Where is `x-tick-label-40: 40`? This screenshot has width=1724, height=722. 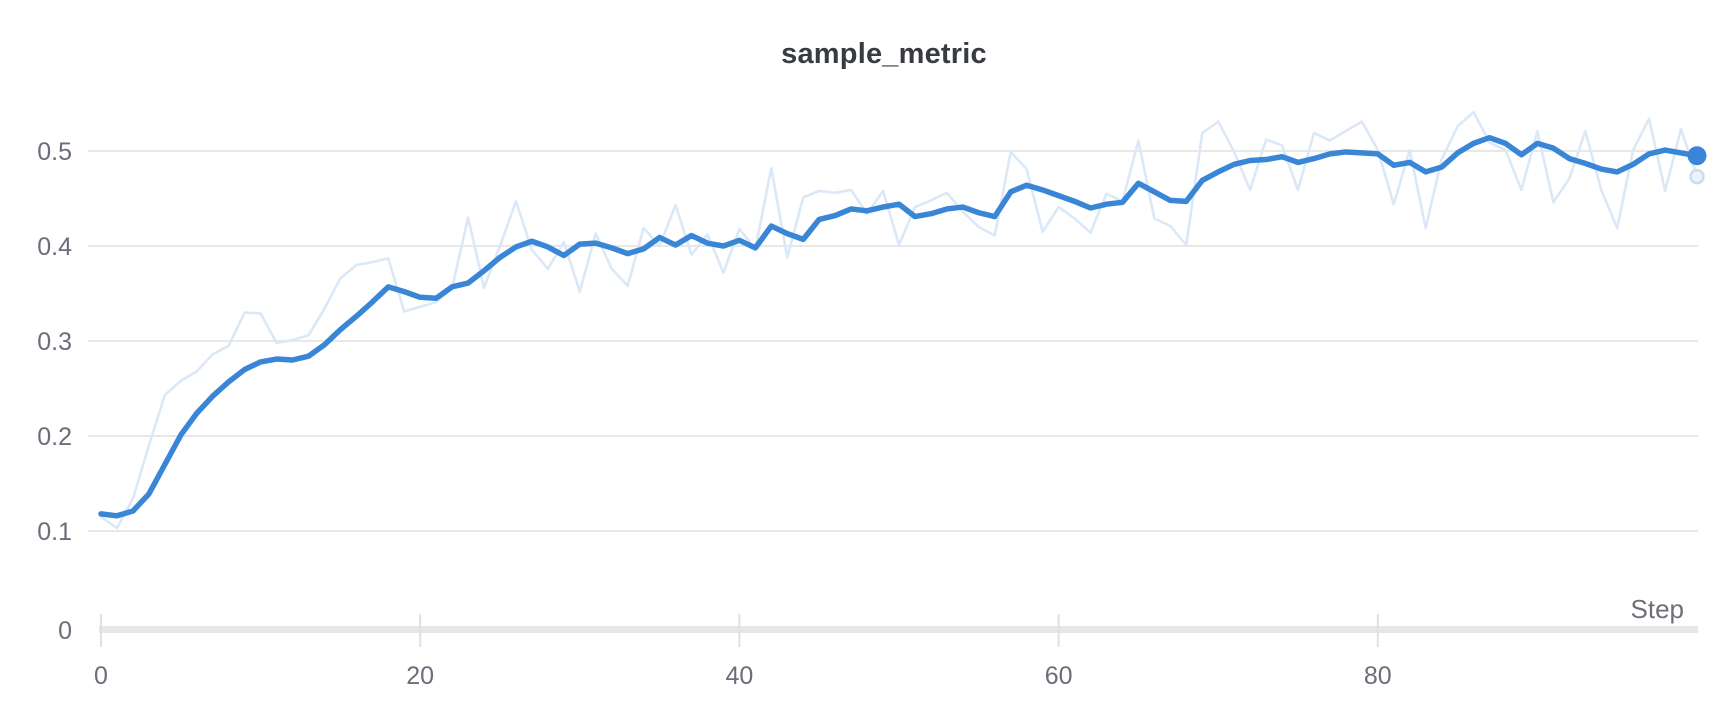
x-tick-label-40: 40 is located at coordinates (739, 676).